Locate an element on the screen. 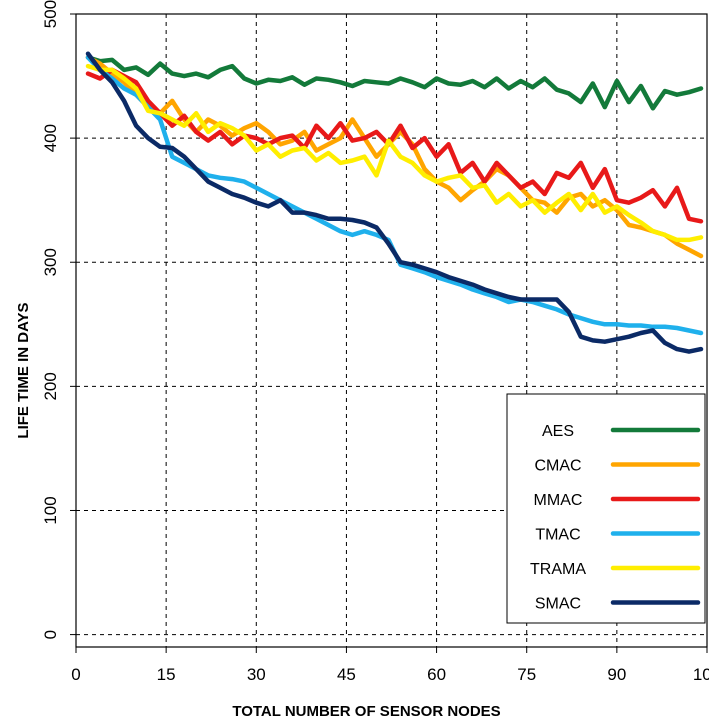  y-tick-label: 0 is located at coordinates (50, 634).